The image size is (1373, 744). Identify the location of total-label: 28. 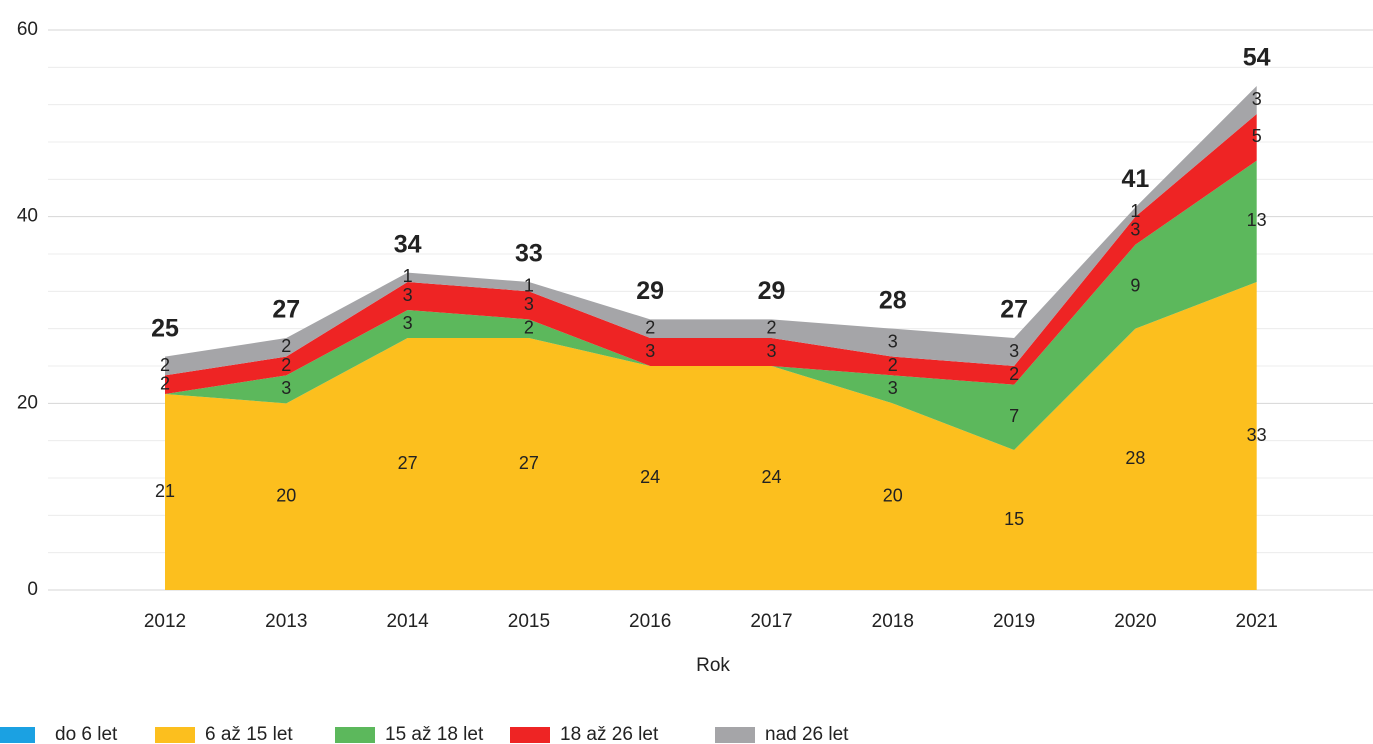
(893, 300).